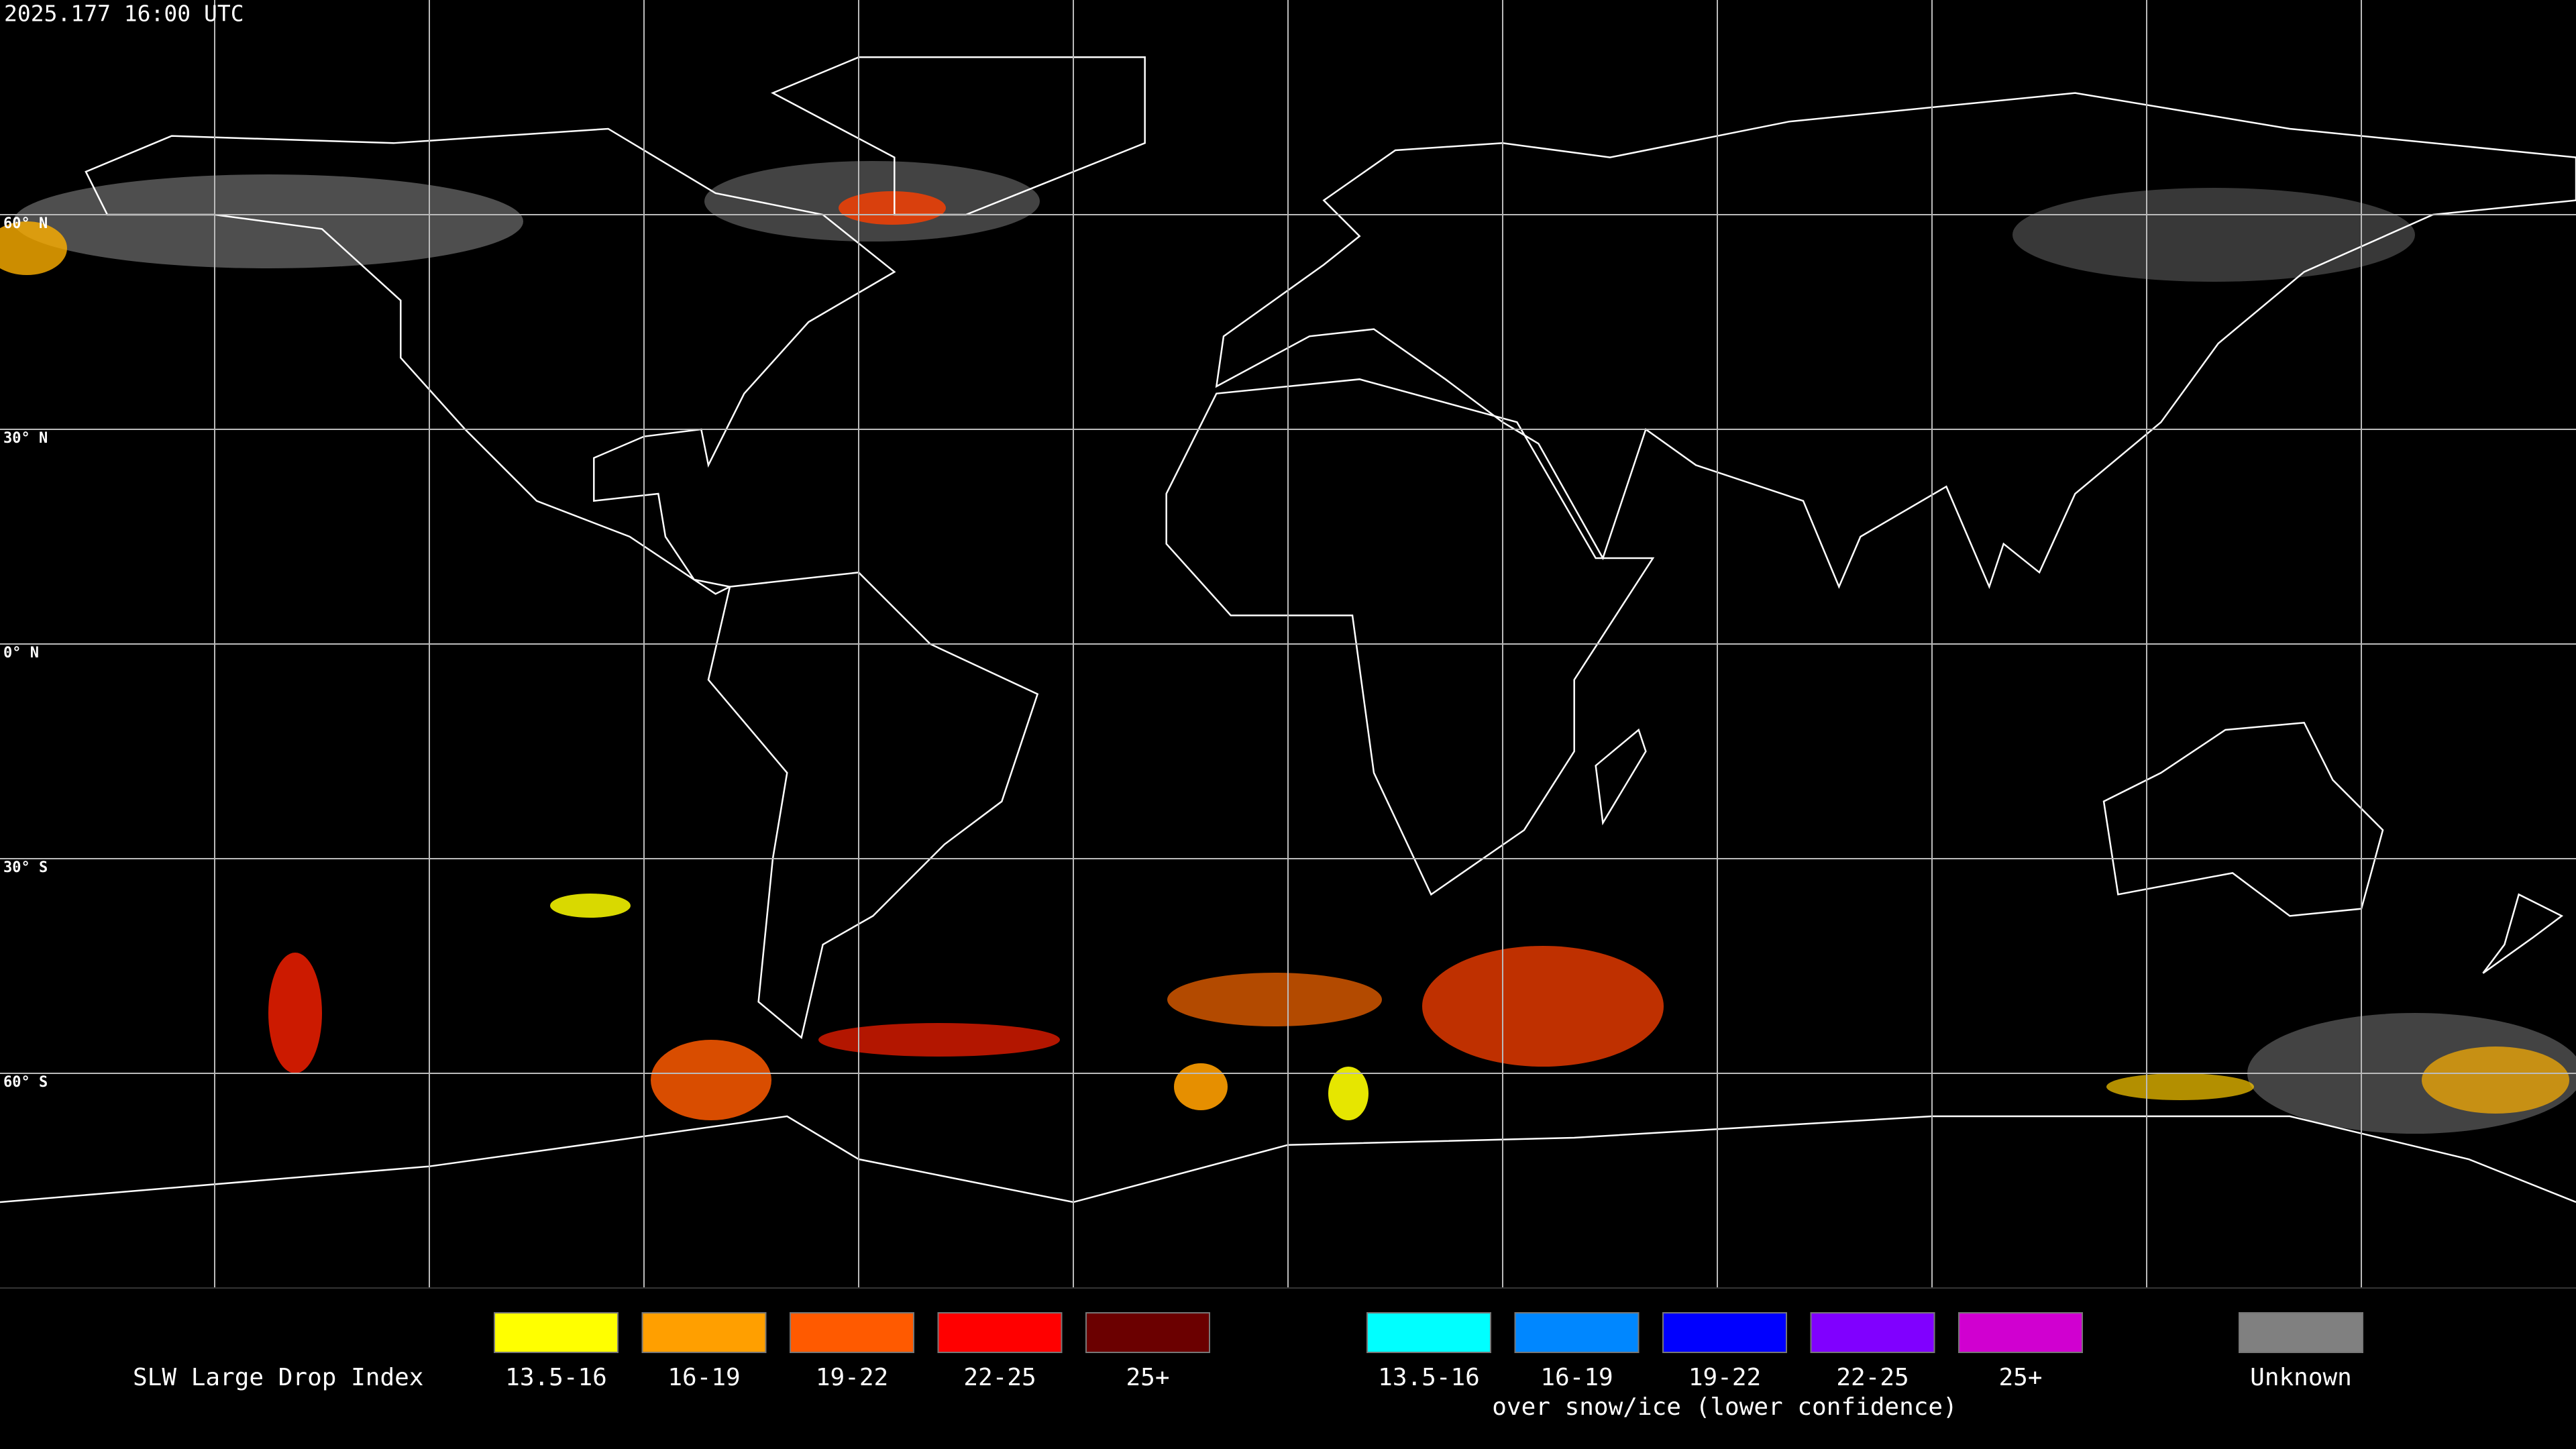 Image resolution: width=2576 pixels, height=1449 pixels. Describe the element at coordinates (124, 14) in the screenshot. I see `timestamp: 2025.177 16:00 UTC` at that location.